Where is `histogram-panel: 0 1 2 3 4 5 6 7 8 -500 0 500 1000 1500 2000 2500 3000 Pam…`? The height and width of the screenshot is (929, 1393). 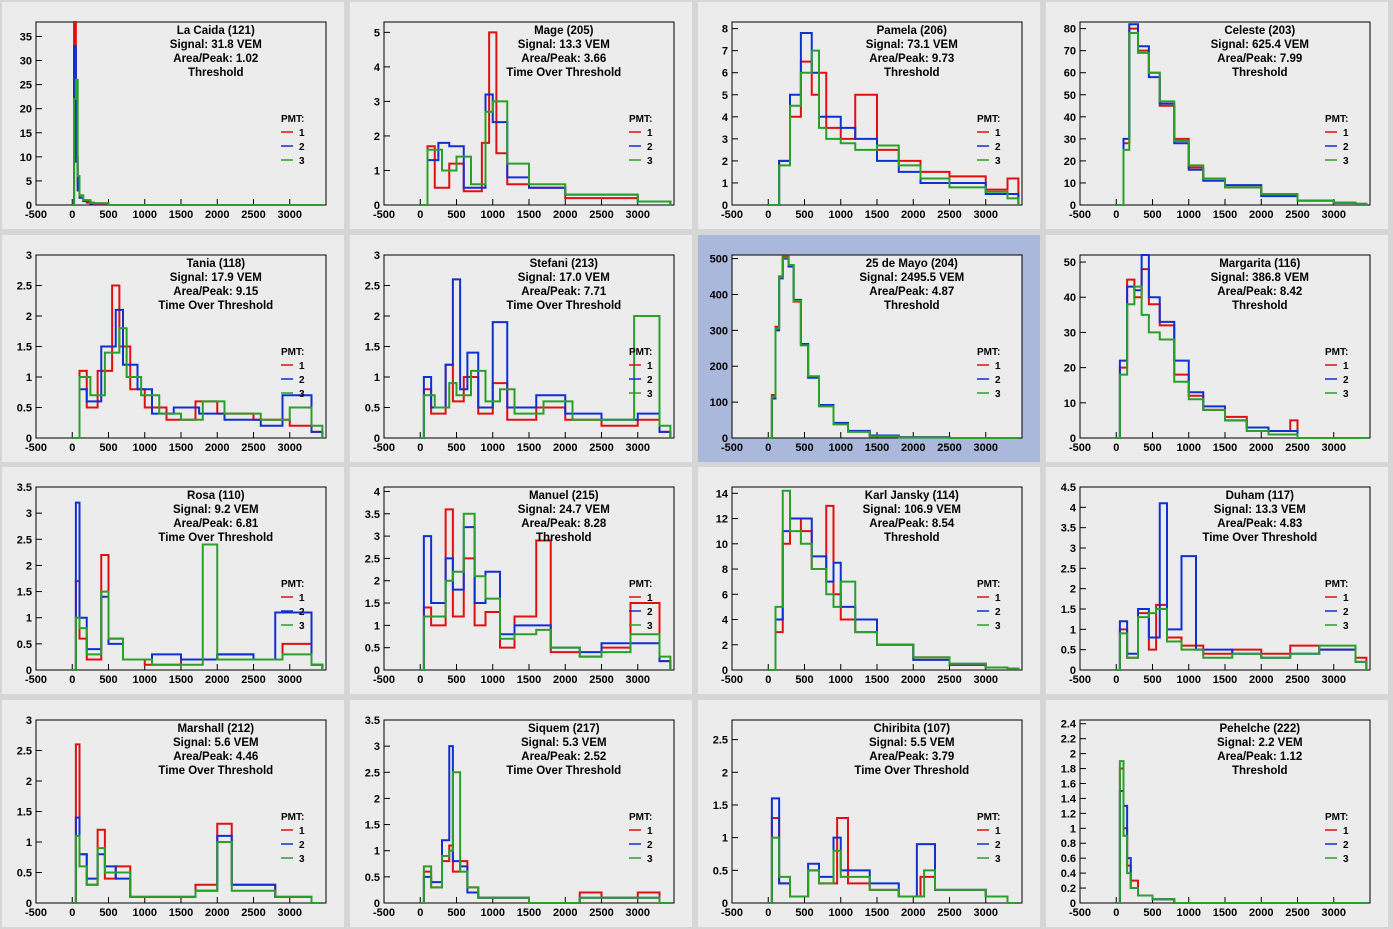 histogram-panel: 0 1 2 3 4 5 6 7 8 -500 0 500 1000 1500 2000 2500 3000 Pam… is located at coordinates (869, 115).